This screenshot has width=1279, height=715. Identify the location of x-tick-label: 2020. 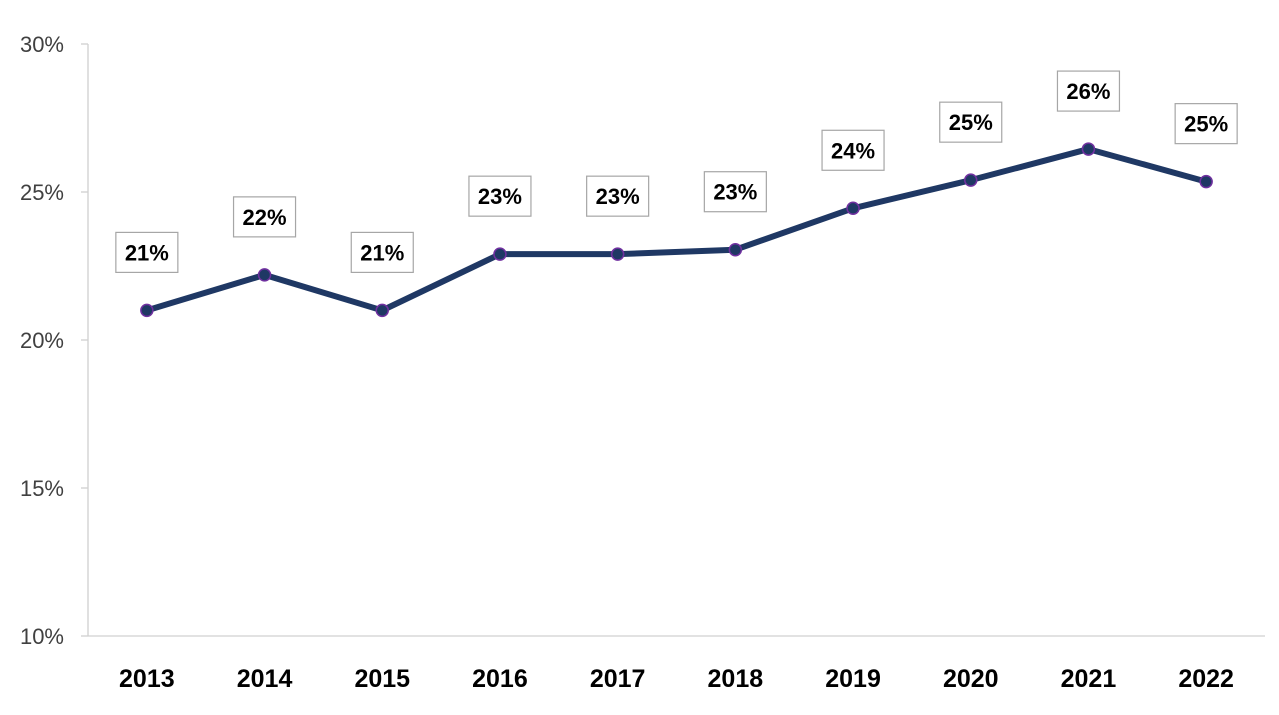
(971, 679).